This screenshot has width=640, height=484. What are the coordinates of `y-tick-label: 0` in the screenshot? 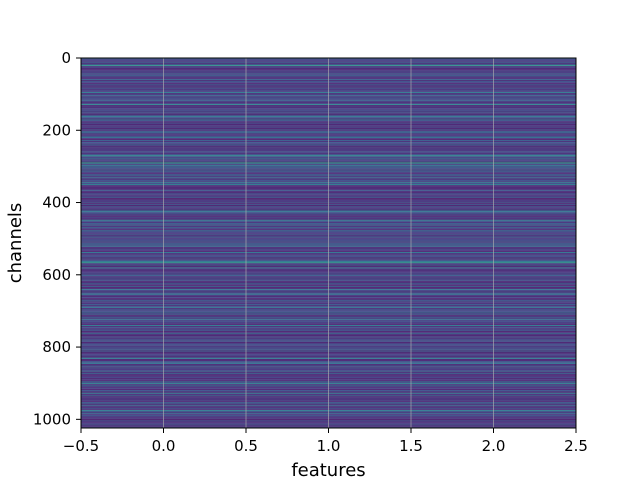 It's located at (66, 58).